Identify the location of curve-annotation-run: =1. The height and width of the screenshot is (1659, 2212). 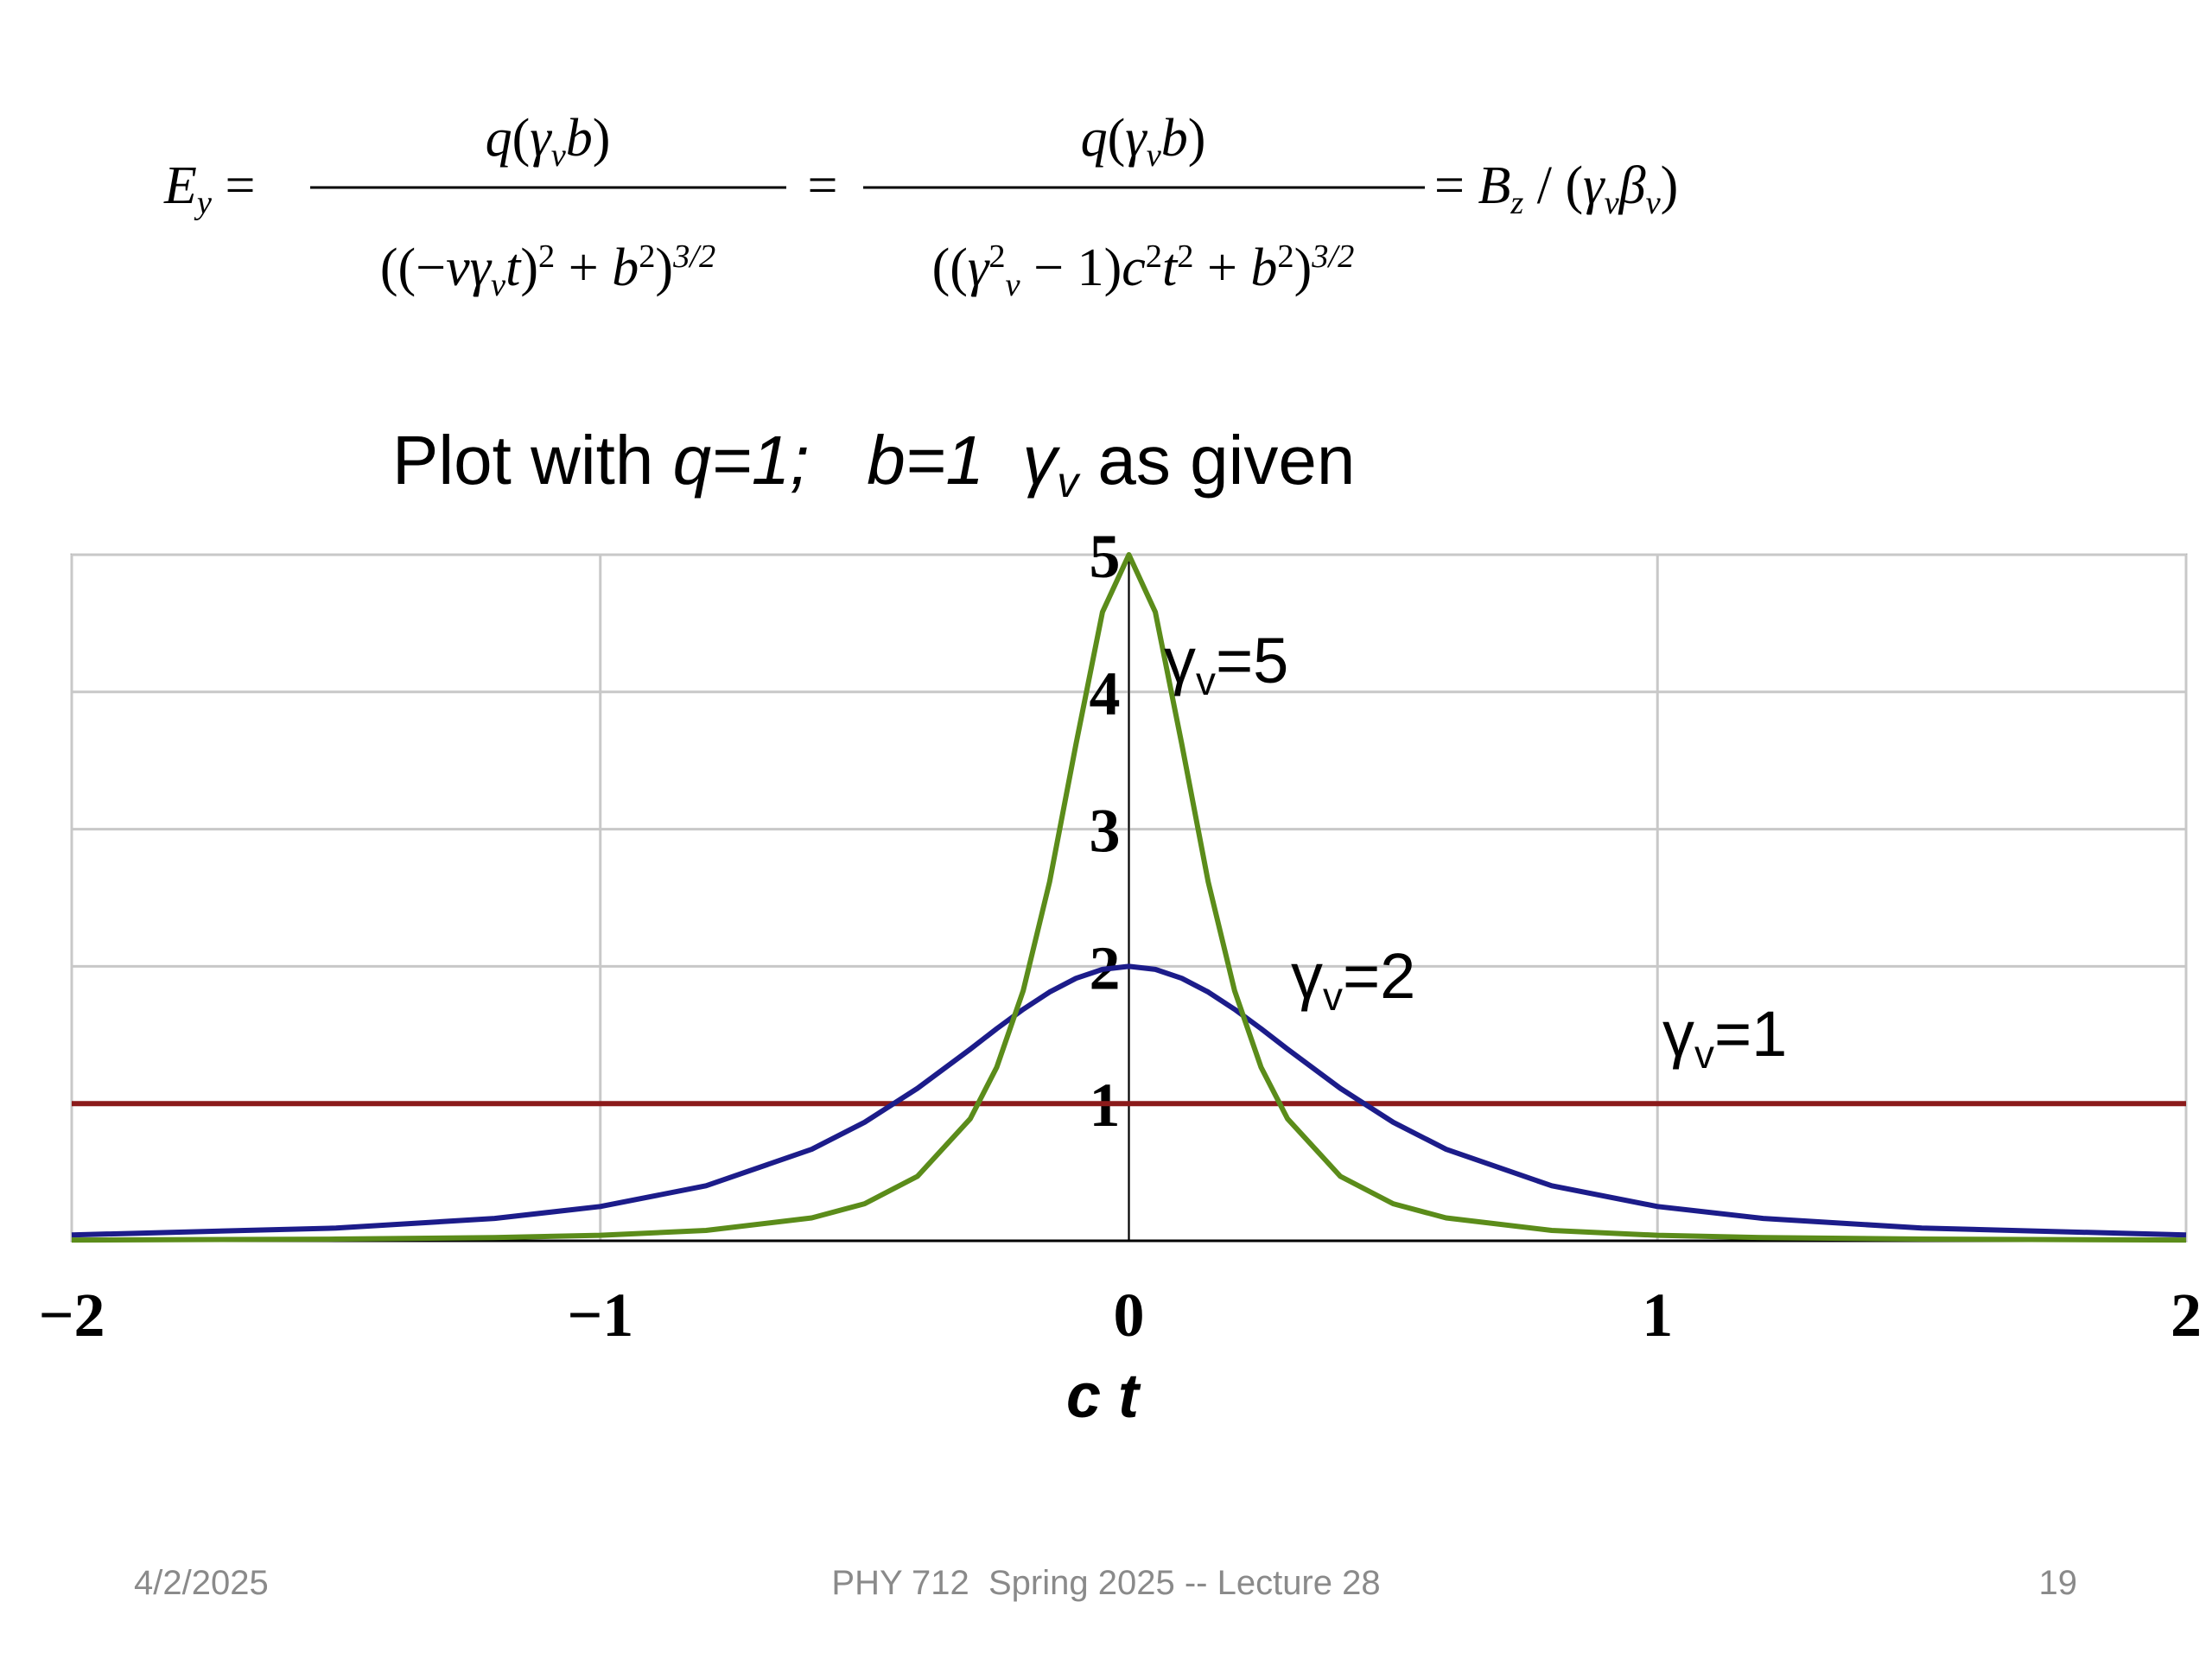
(1750, 1034).